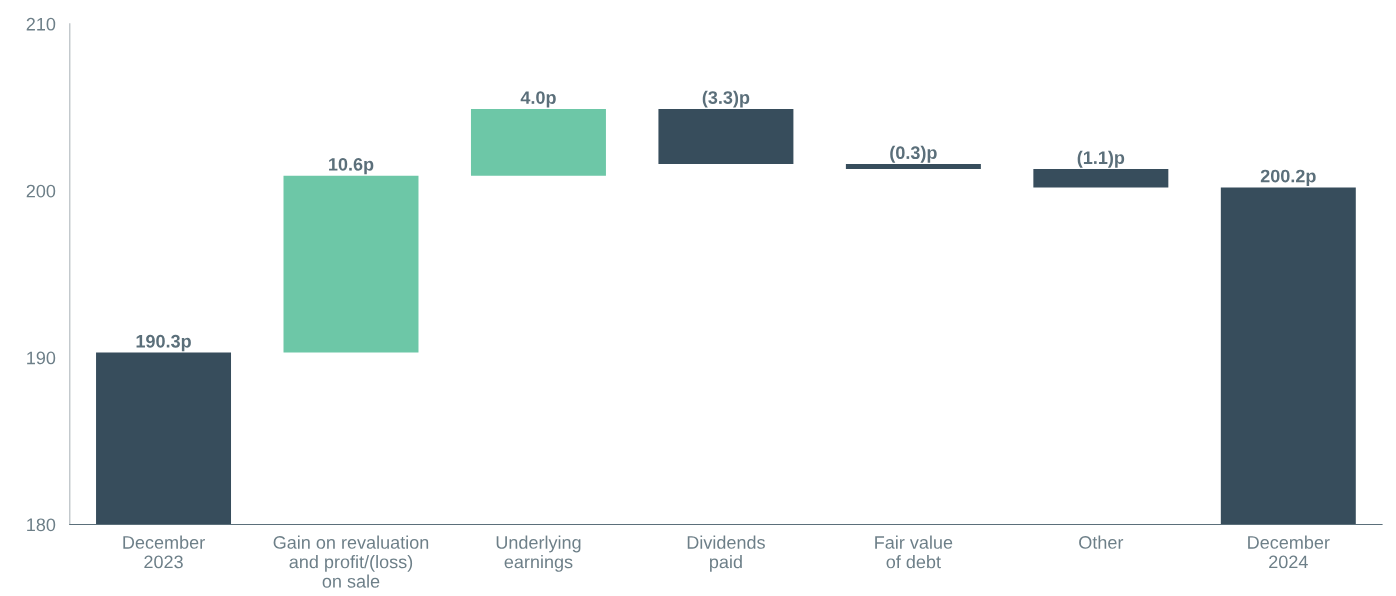 The width and height of the screenshot is (1396, 596). What do you see at coordinates (538, 99) in the screenshot?
I see `data-label: 4.0p` at bounding box center [538, 99].